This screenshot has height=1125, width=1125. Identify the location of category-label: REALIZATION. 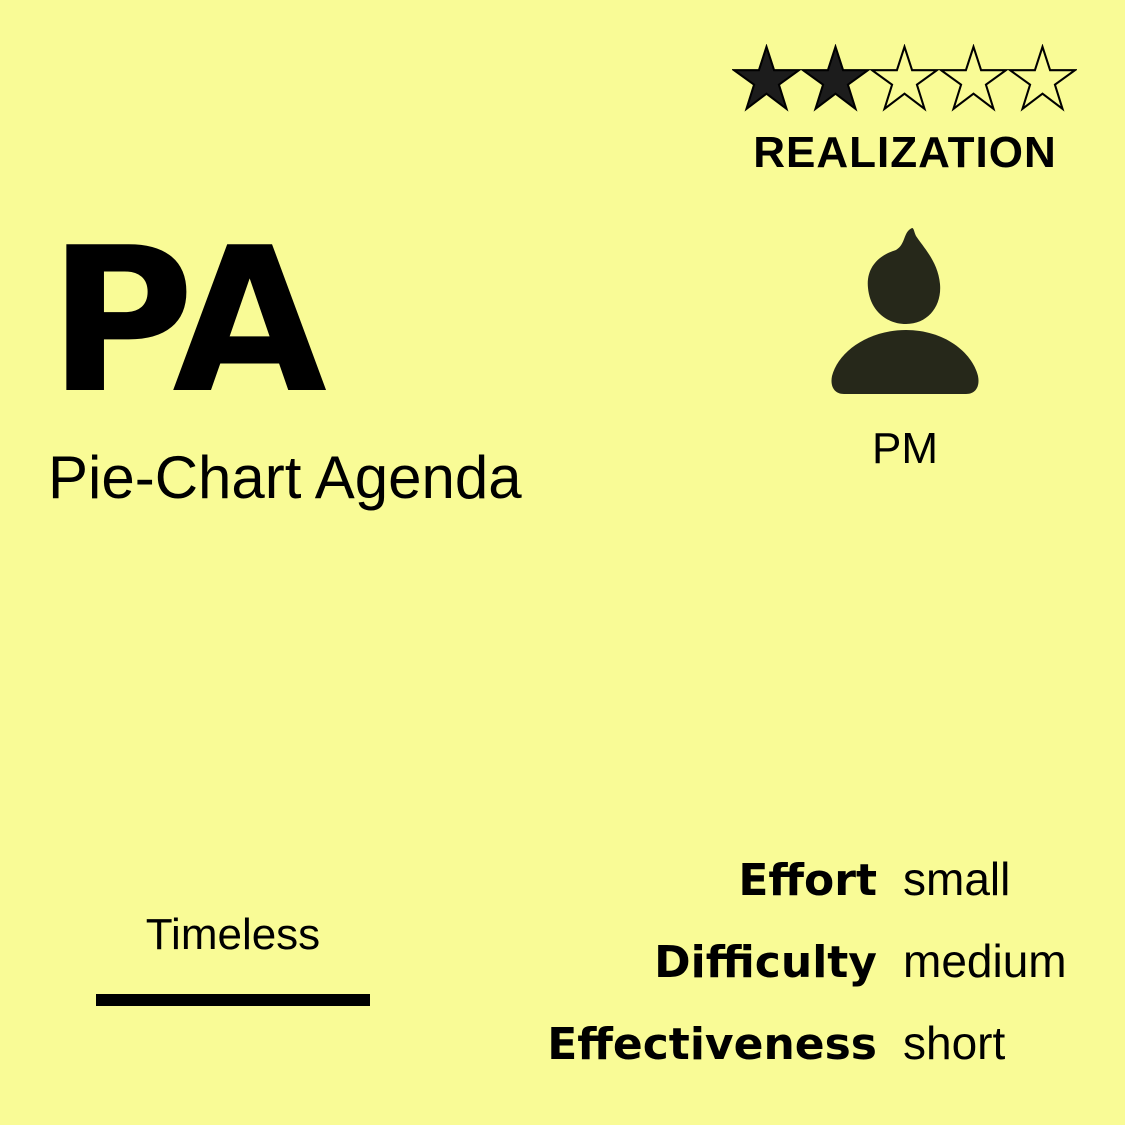
(905, 152).